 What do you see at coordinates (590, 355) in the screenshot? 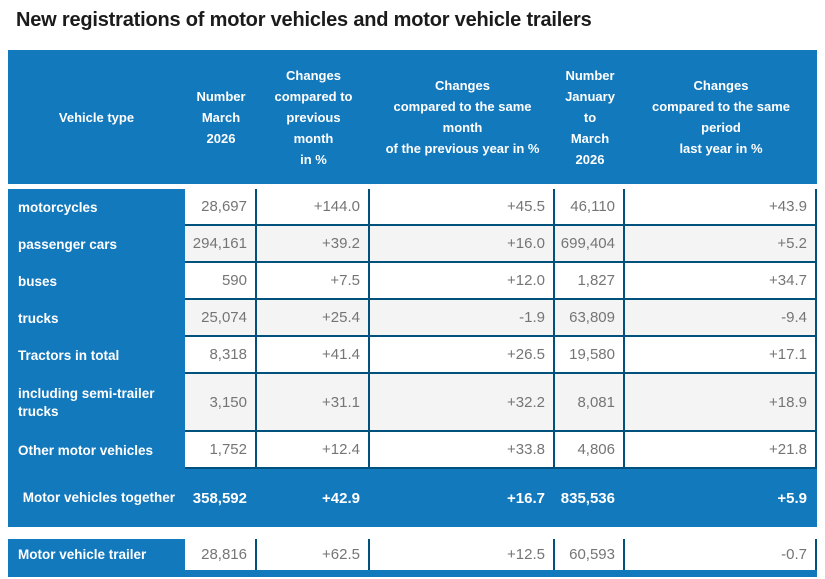
I see `cell-number-jan-mar: 19,580` at bounding box center [590, 355].